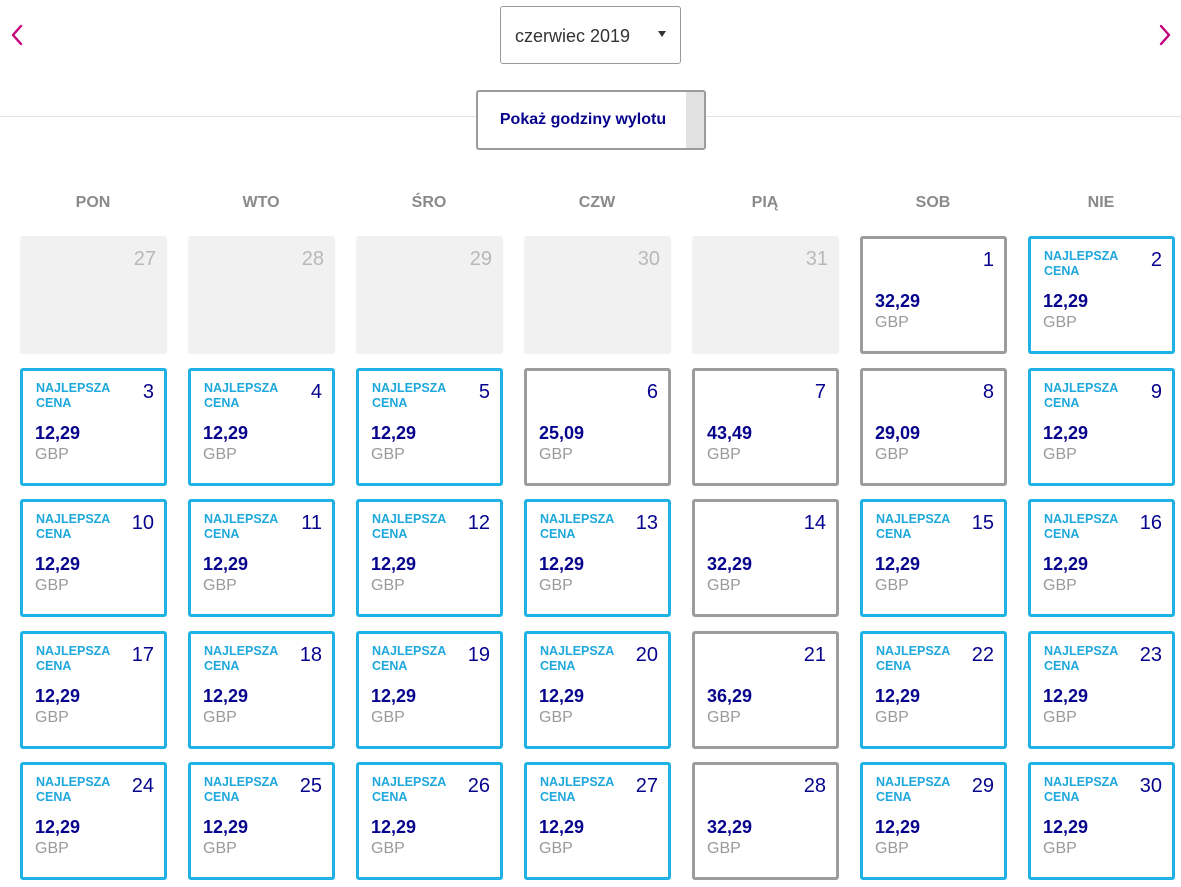 This screenshot has width=1181, height=887. Describe the element at coordinates (261, 295) in the screenshot. I see `calendar-day-outside-month: 28` at that location.